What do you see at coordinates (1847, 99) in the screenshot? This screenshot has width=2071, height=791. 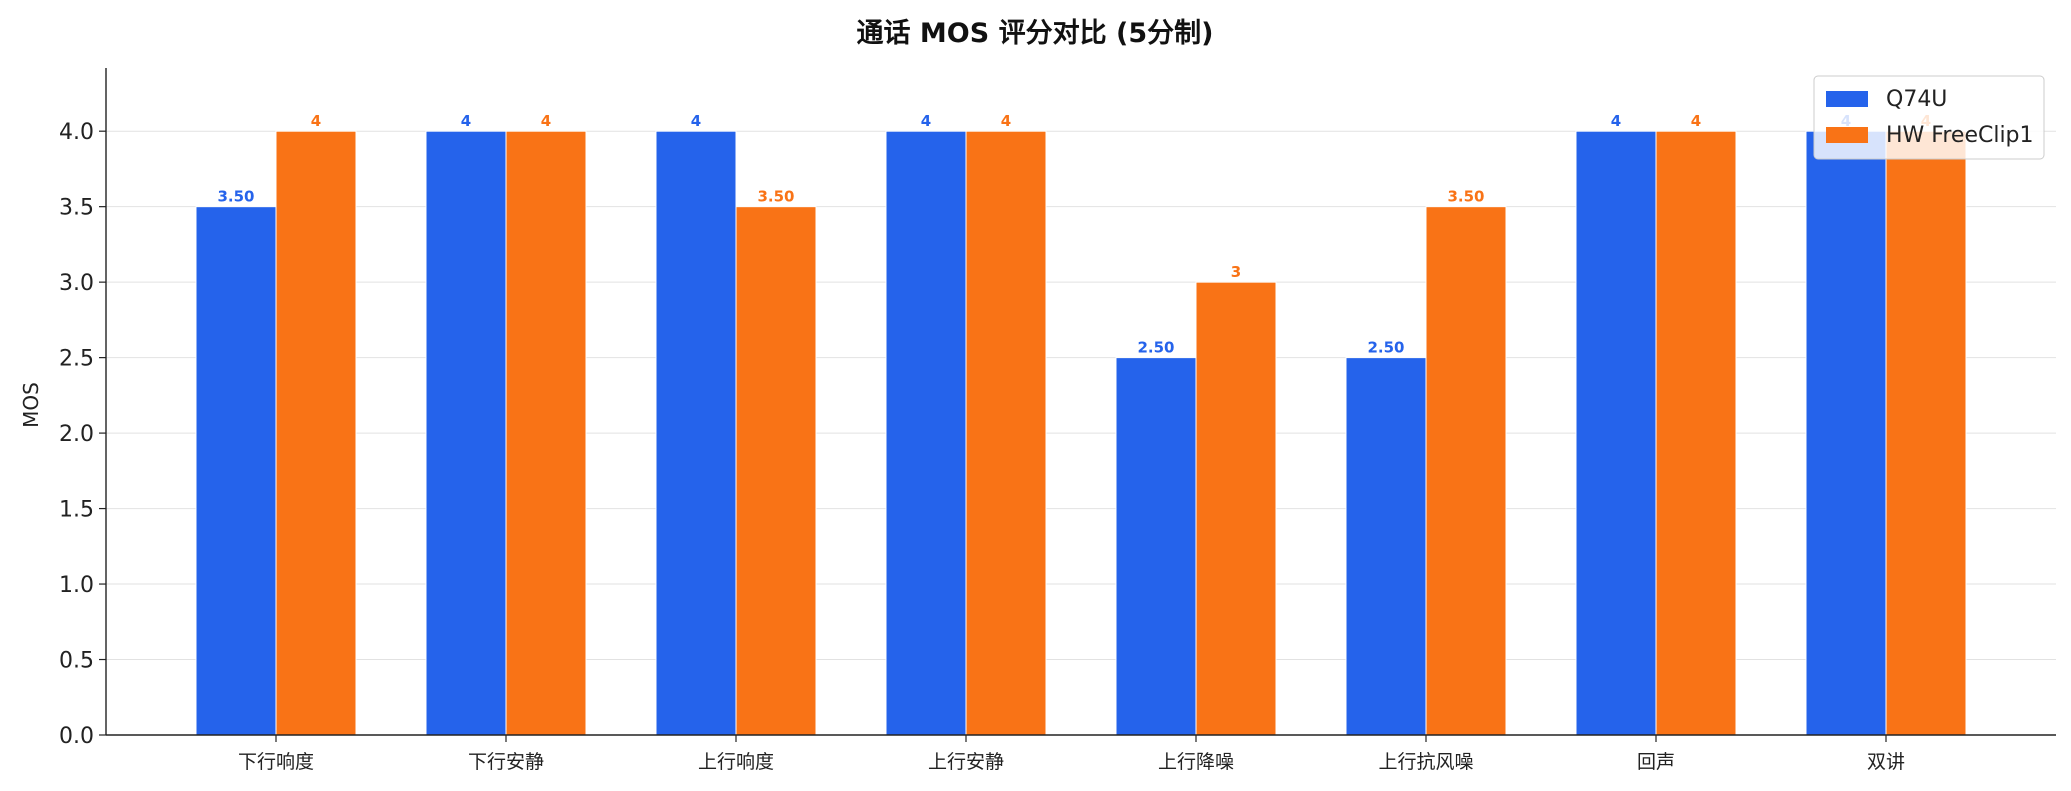 I see `legend-swatch-q74u` at bounding box center [1847, 99].